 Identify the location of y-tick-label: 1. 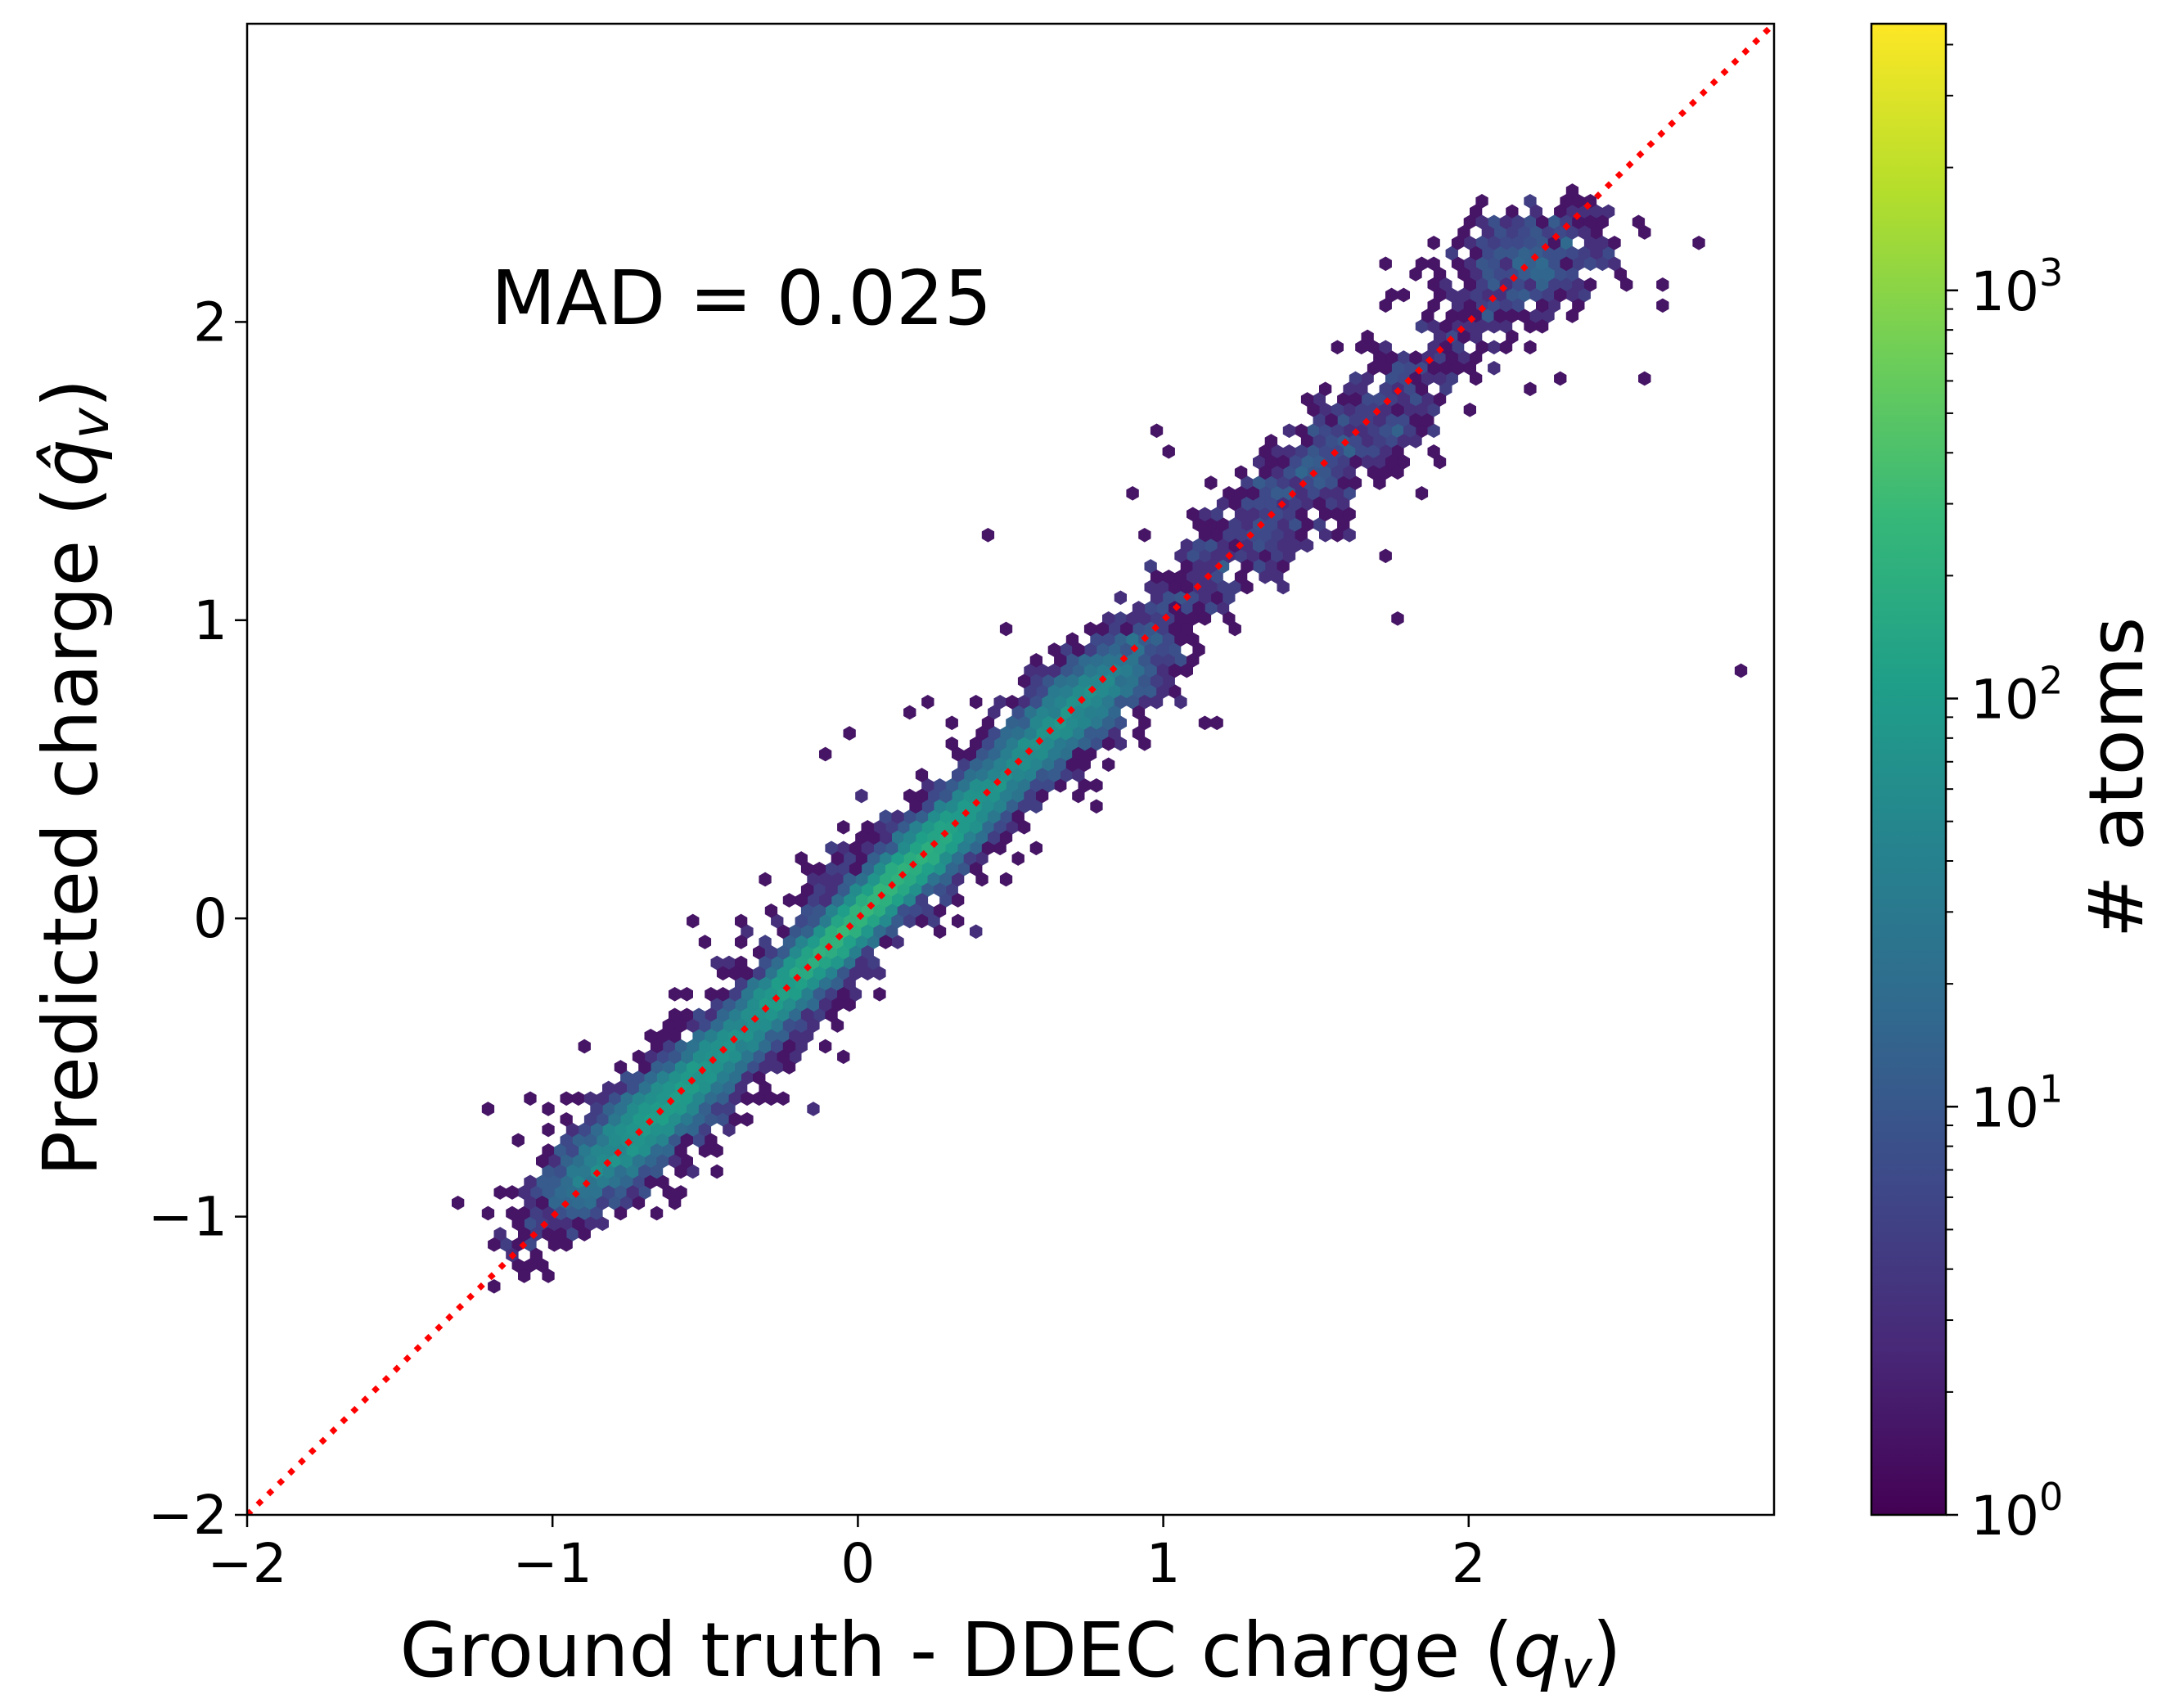
(210, 620).